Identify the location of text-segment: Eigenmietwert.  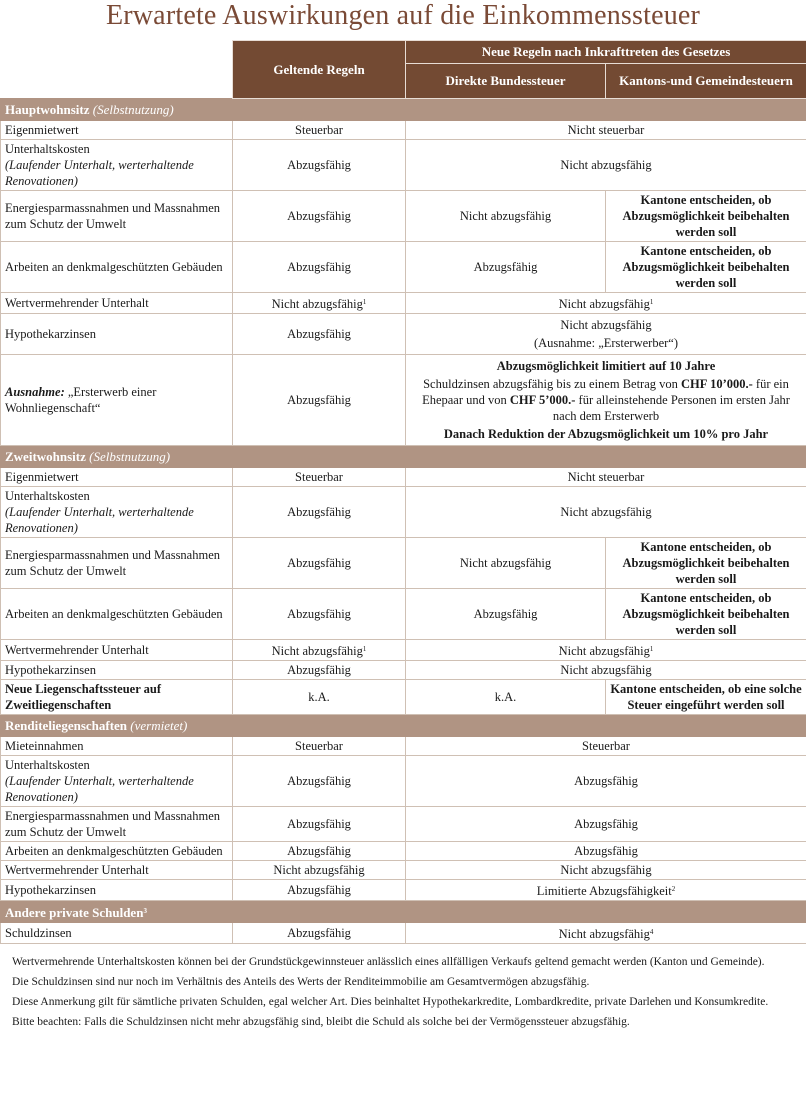
(42, 477).